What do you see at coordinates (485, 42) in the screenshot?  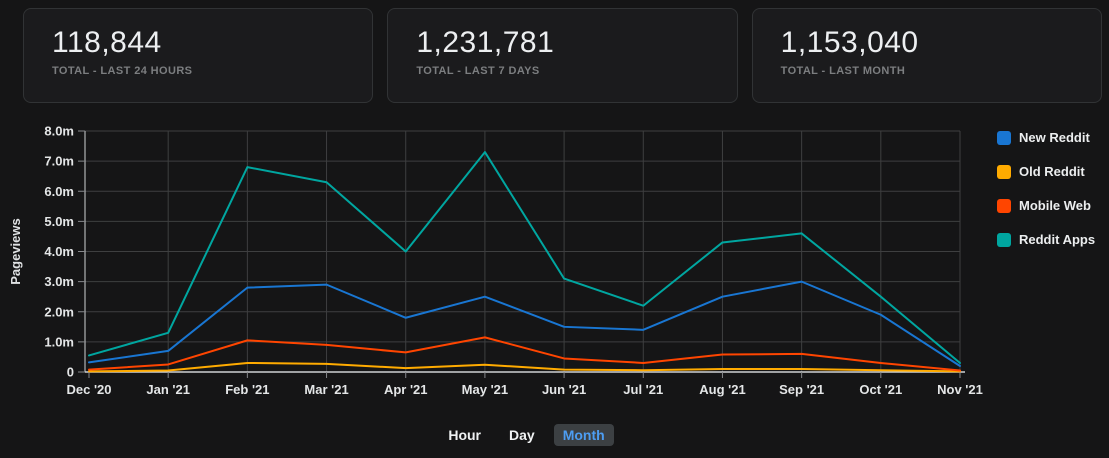 I see `stat-value: 1,231,781` at bounding box center [485, 42].